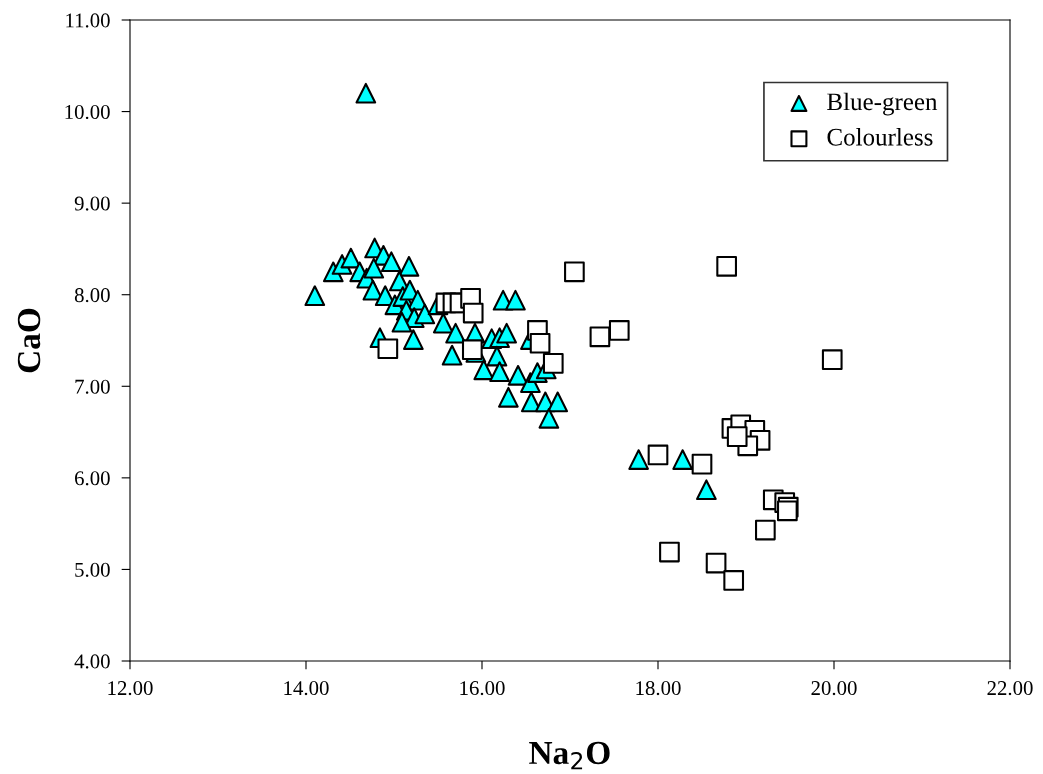 The width and height of the screenshot is (1043, 774). What do you see at coordinates (569, 755) in the screenshot?
I see `x-axis-title: Na$_{2}$O` at bounding box center [569, 755].